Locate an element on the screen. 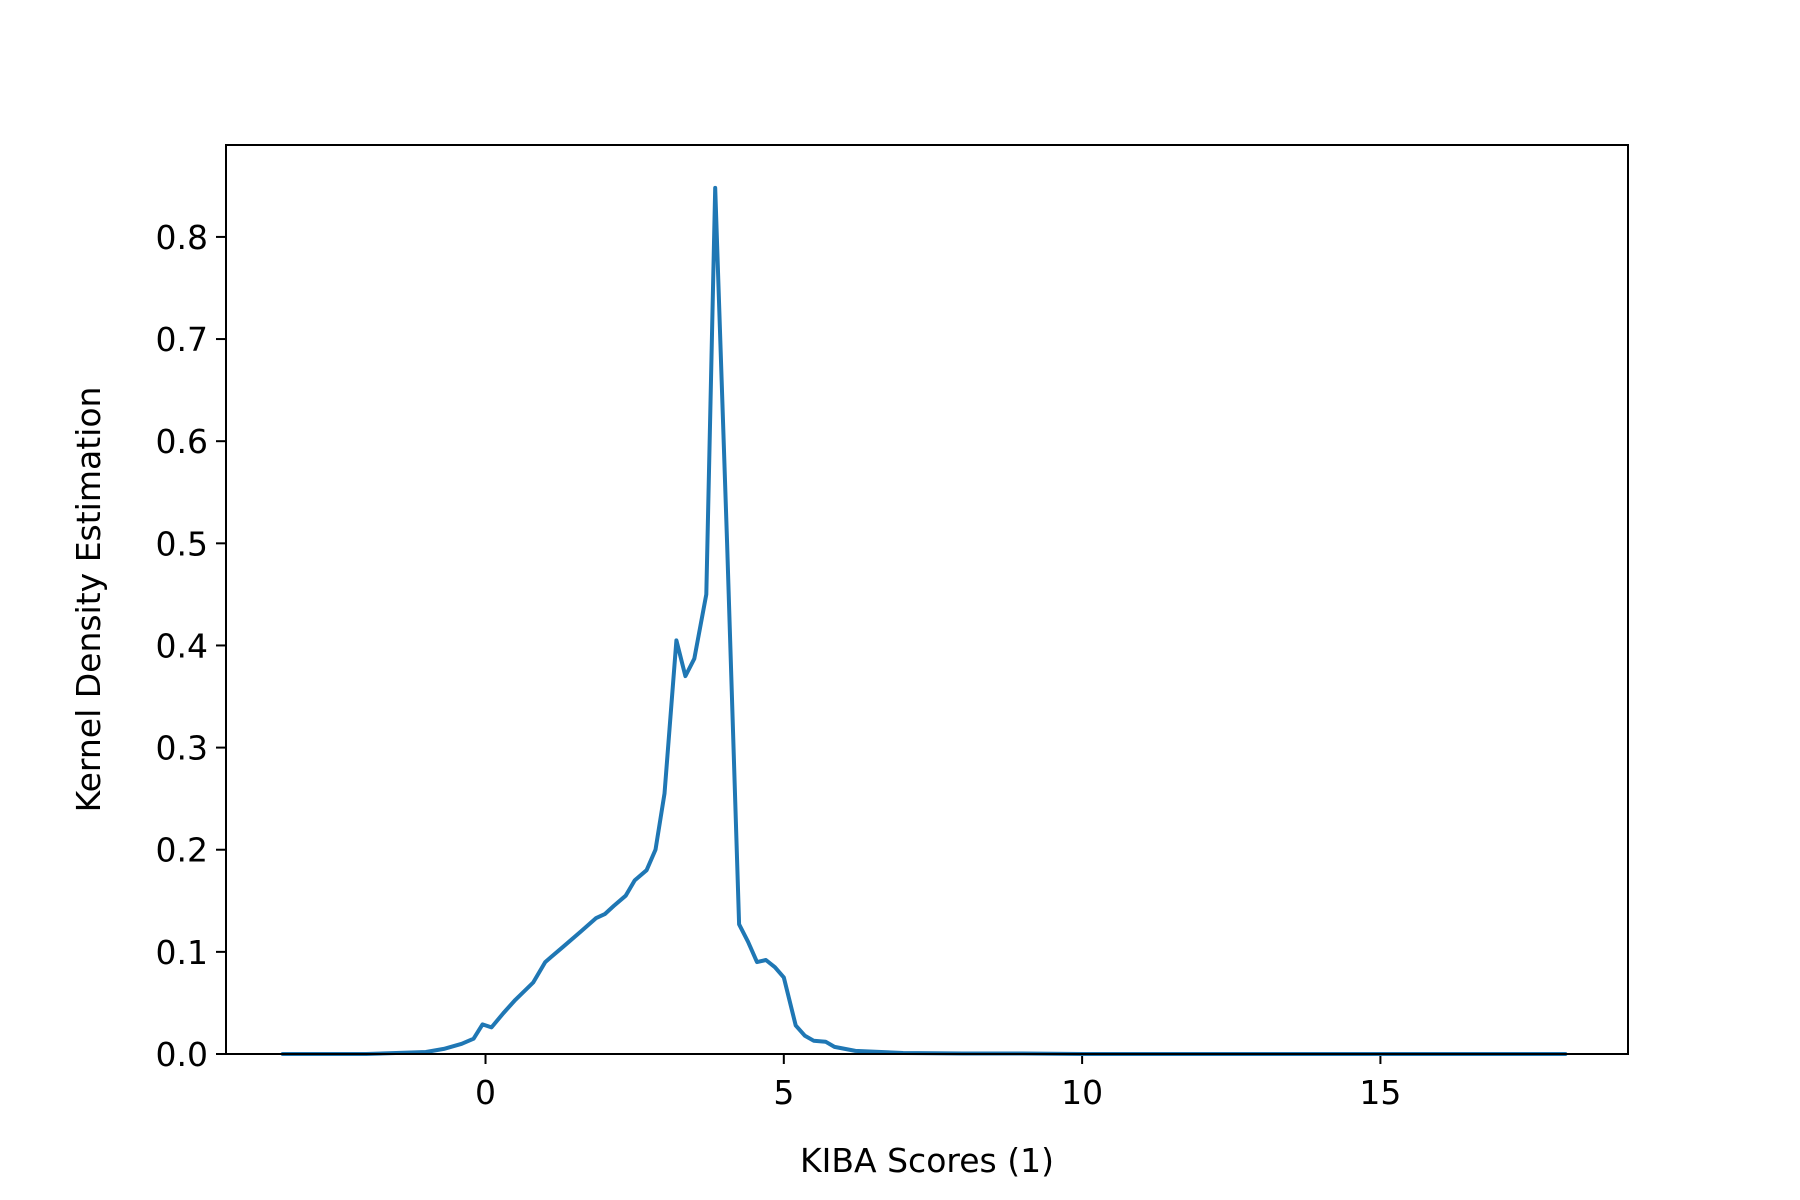  y-axis-ticks: 0.0 0.1 0.2 0.3 0.4 0.5 0.6 0.7 0.8 is located at coordinates (191, 646).